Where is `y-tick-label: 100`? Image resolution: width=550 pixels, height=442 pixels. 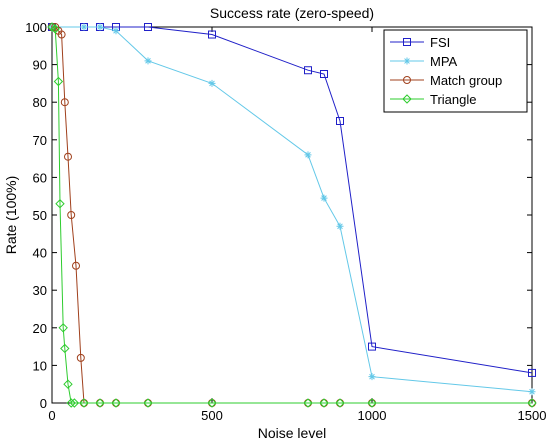 y-tick-label: 100 is located at coordinates (36, 27).